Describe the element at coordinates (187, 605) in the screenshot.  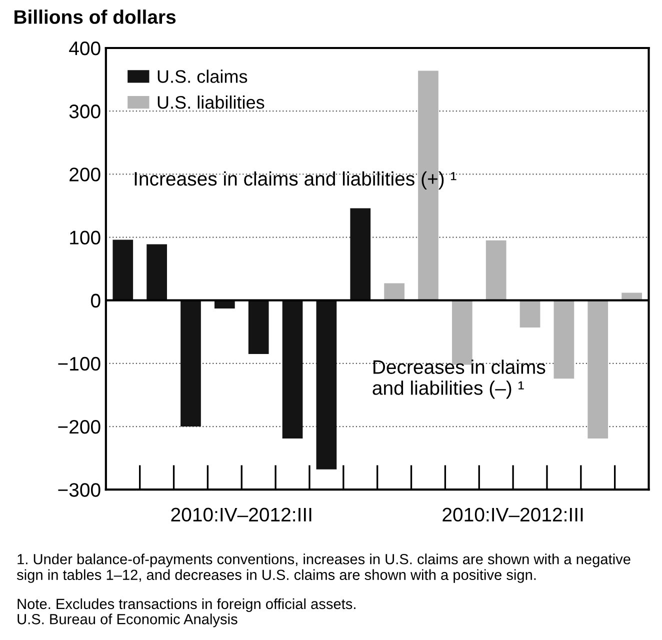
I see `text: Note. Excludes transactions in foreign official assets.` at that location.